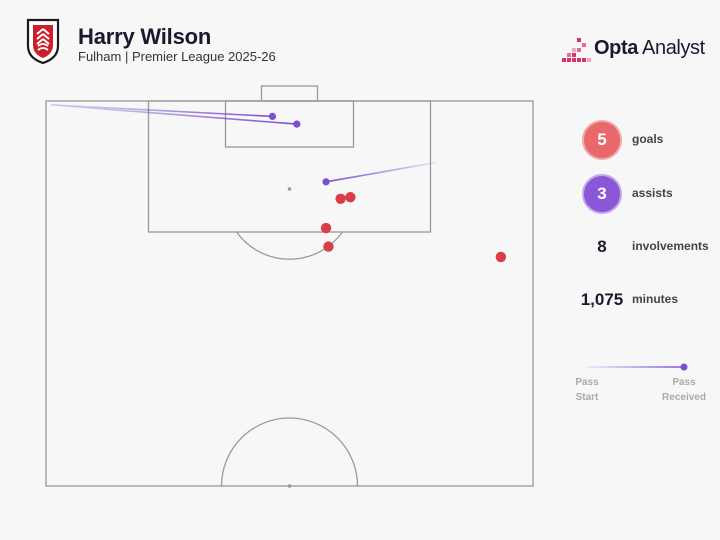  What do you see at coordinates (587, 390) in the screenshot?
I see `legend-pass-start: Pass Start` at bounding box center [587, 390].